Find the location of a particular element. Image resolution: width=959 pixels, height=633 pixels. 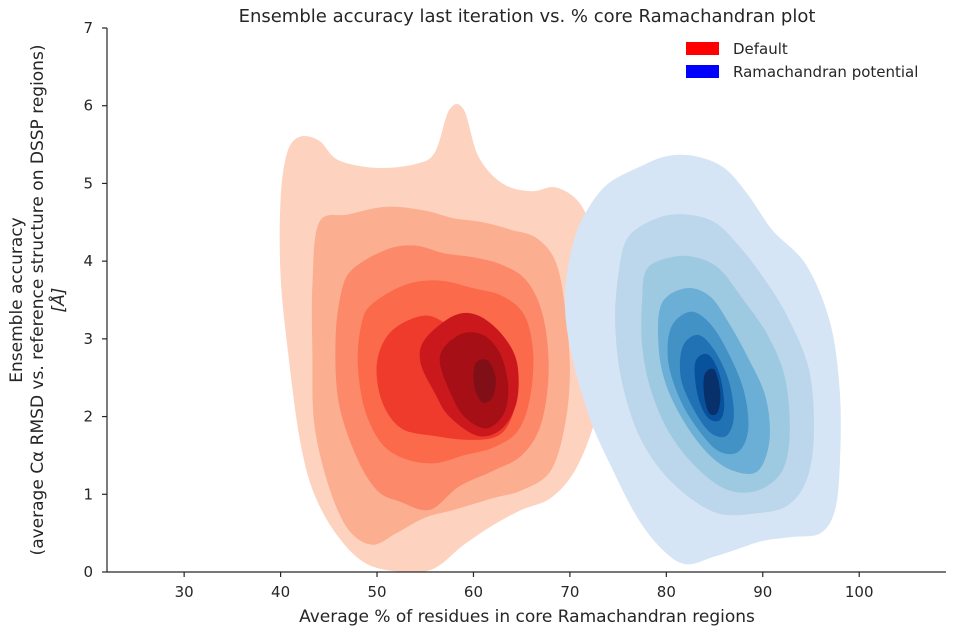

x-ticks: 30 40 50 60 70 80 90 100 is located at coordinates (524, 586).